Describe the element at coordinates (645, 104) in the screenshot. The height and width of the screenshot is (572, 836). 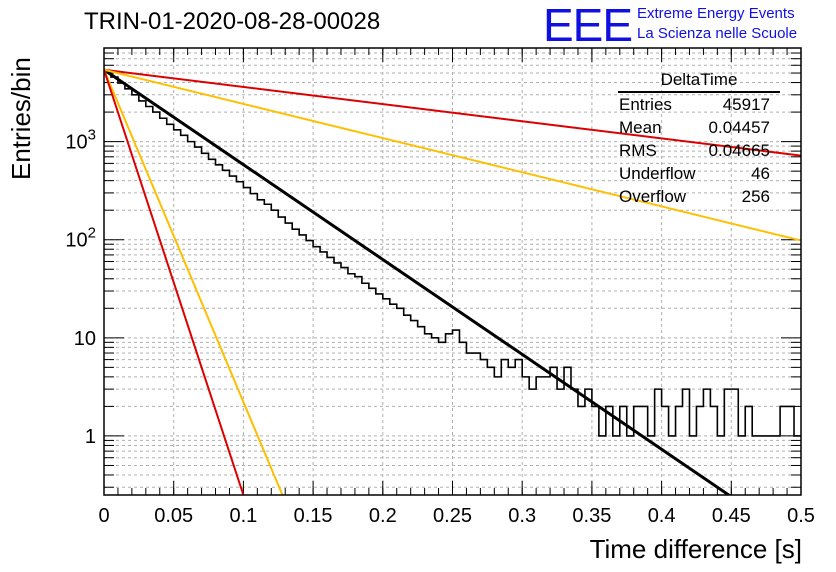
I see `stats-label: Entries` at that location.